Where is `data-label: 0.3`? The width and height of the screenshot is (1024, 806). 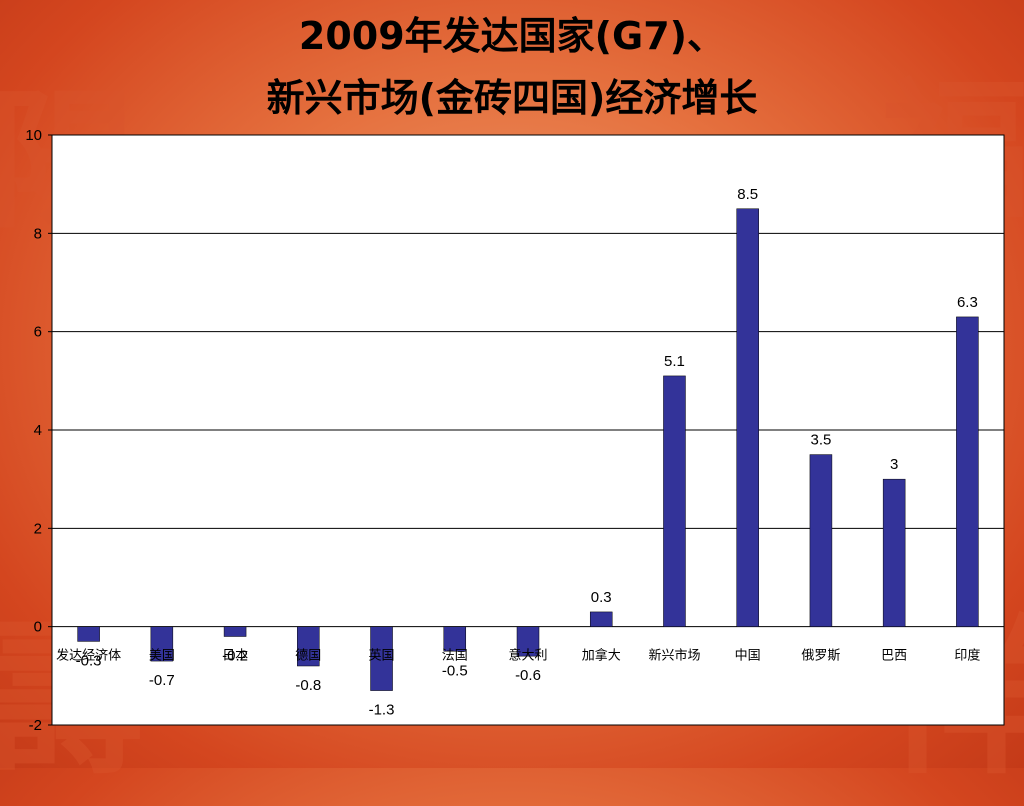
data-label: 0.3 is located at coordinates (601, 597).